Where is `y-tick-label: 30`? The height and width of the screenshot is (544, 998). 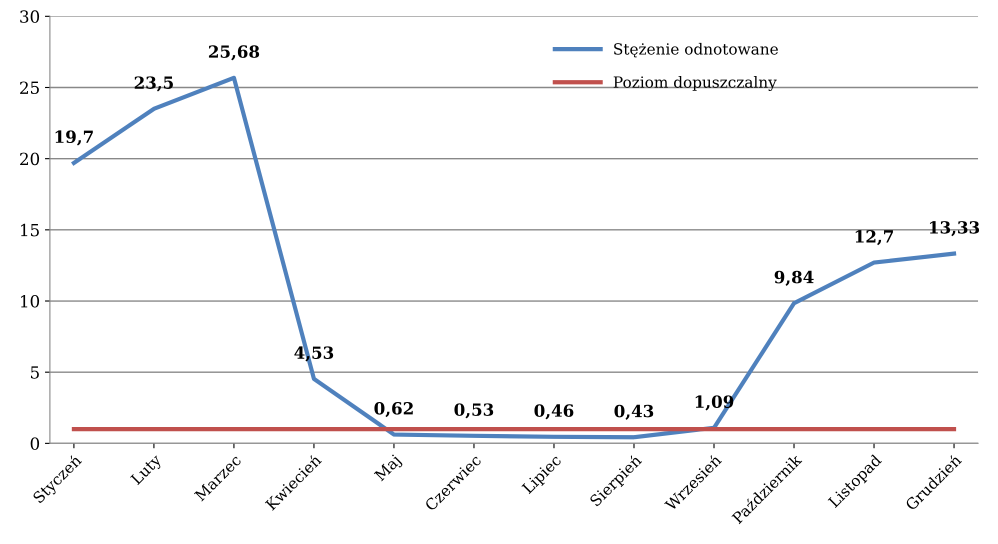 y-tick-label: 30 is located at coordinates (30, 16).